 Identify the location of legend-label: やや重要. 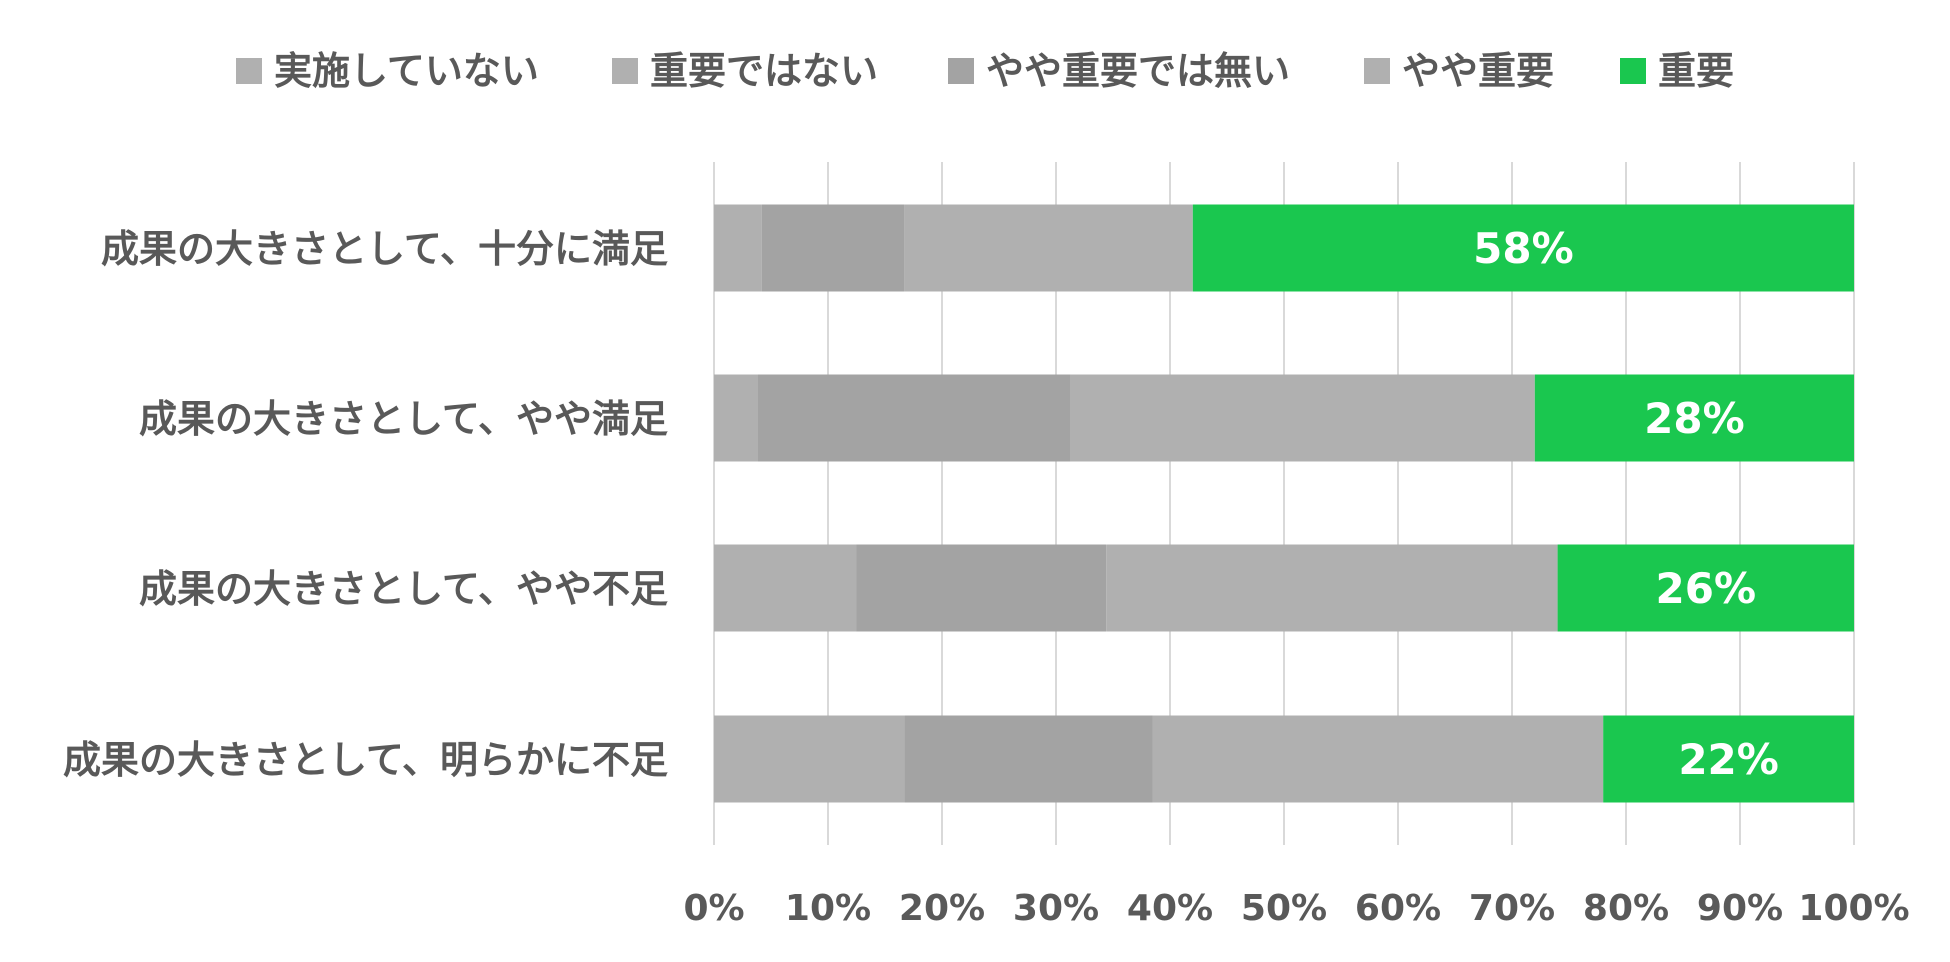
(1478, 71).